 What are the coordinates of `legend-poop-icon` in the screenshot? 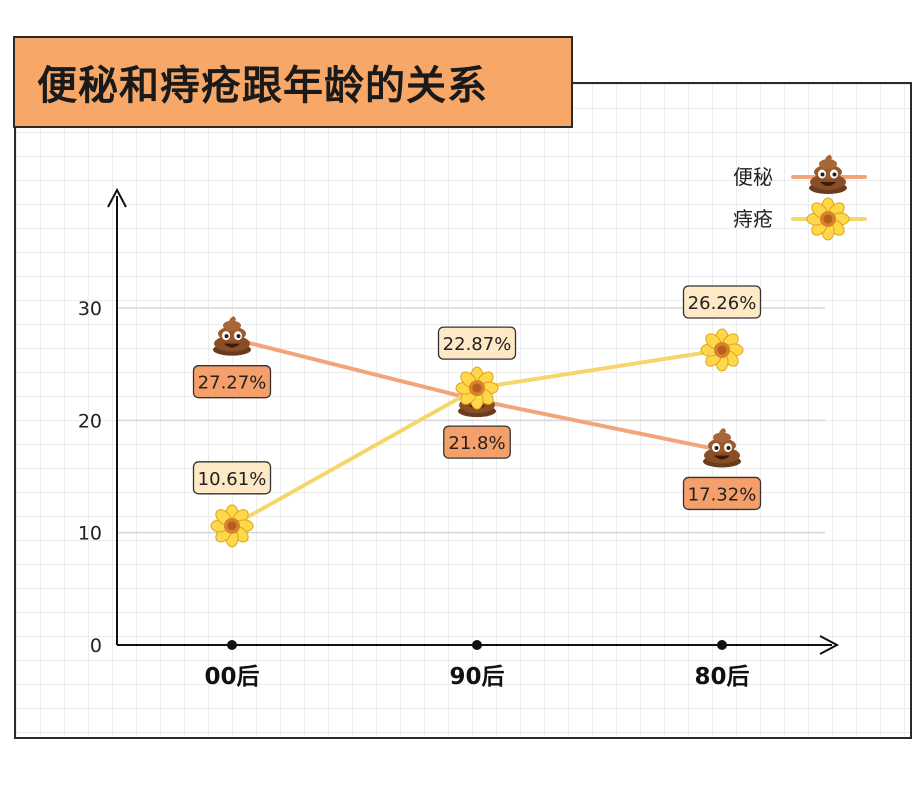 It's located at (828, 174).